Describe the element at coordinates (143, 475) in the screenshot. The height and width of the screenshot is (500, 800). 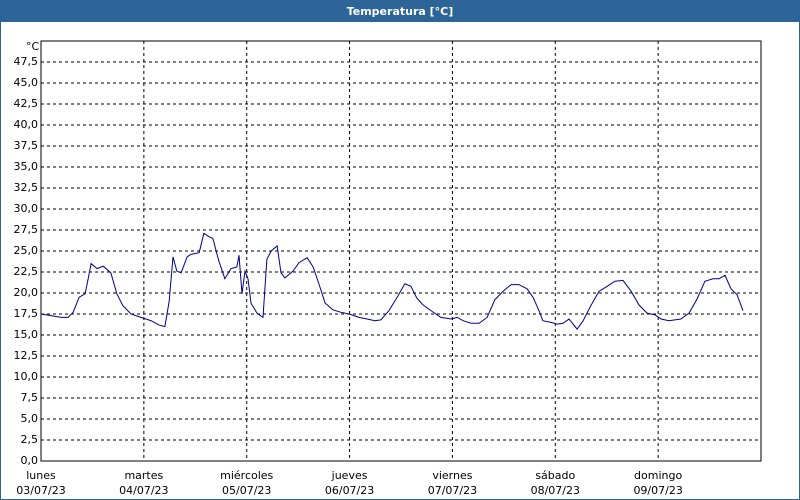
I see `x-tick-label: martes` at that location.